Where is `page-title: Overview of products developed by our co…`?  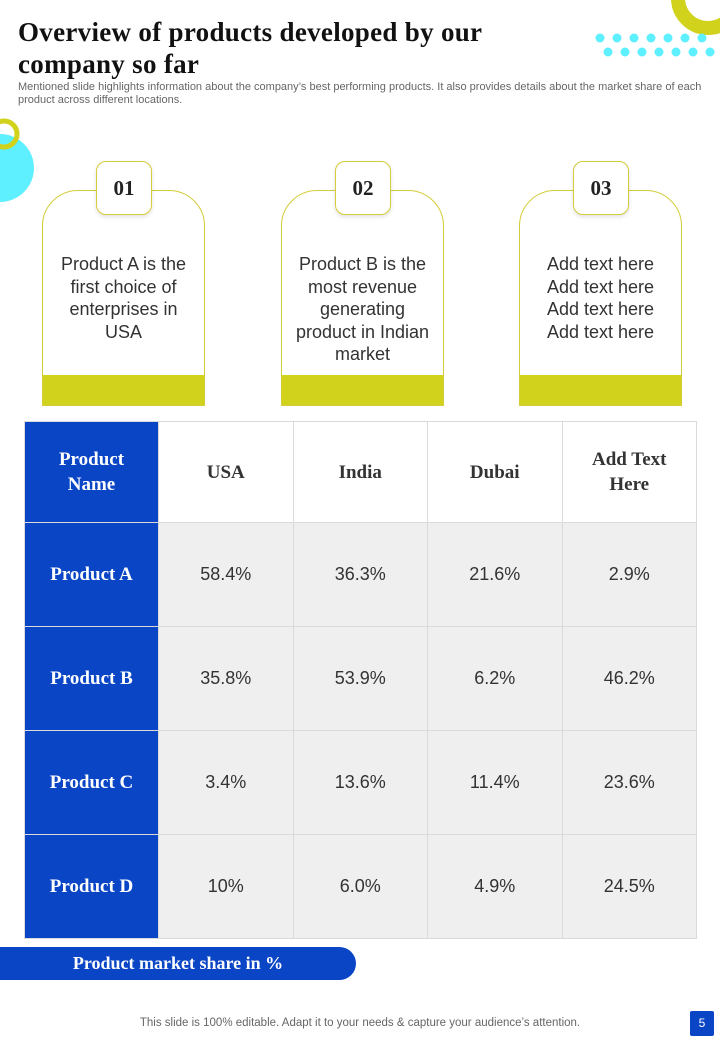 page-title: Overview of products developed by our co… is located at coordinates (250, 48).